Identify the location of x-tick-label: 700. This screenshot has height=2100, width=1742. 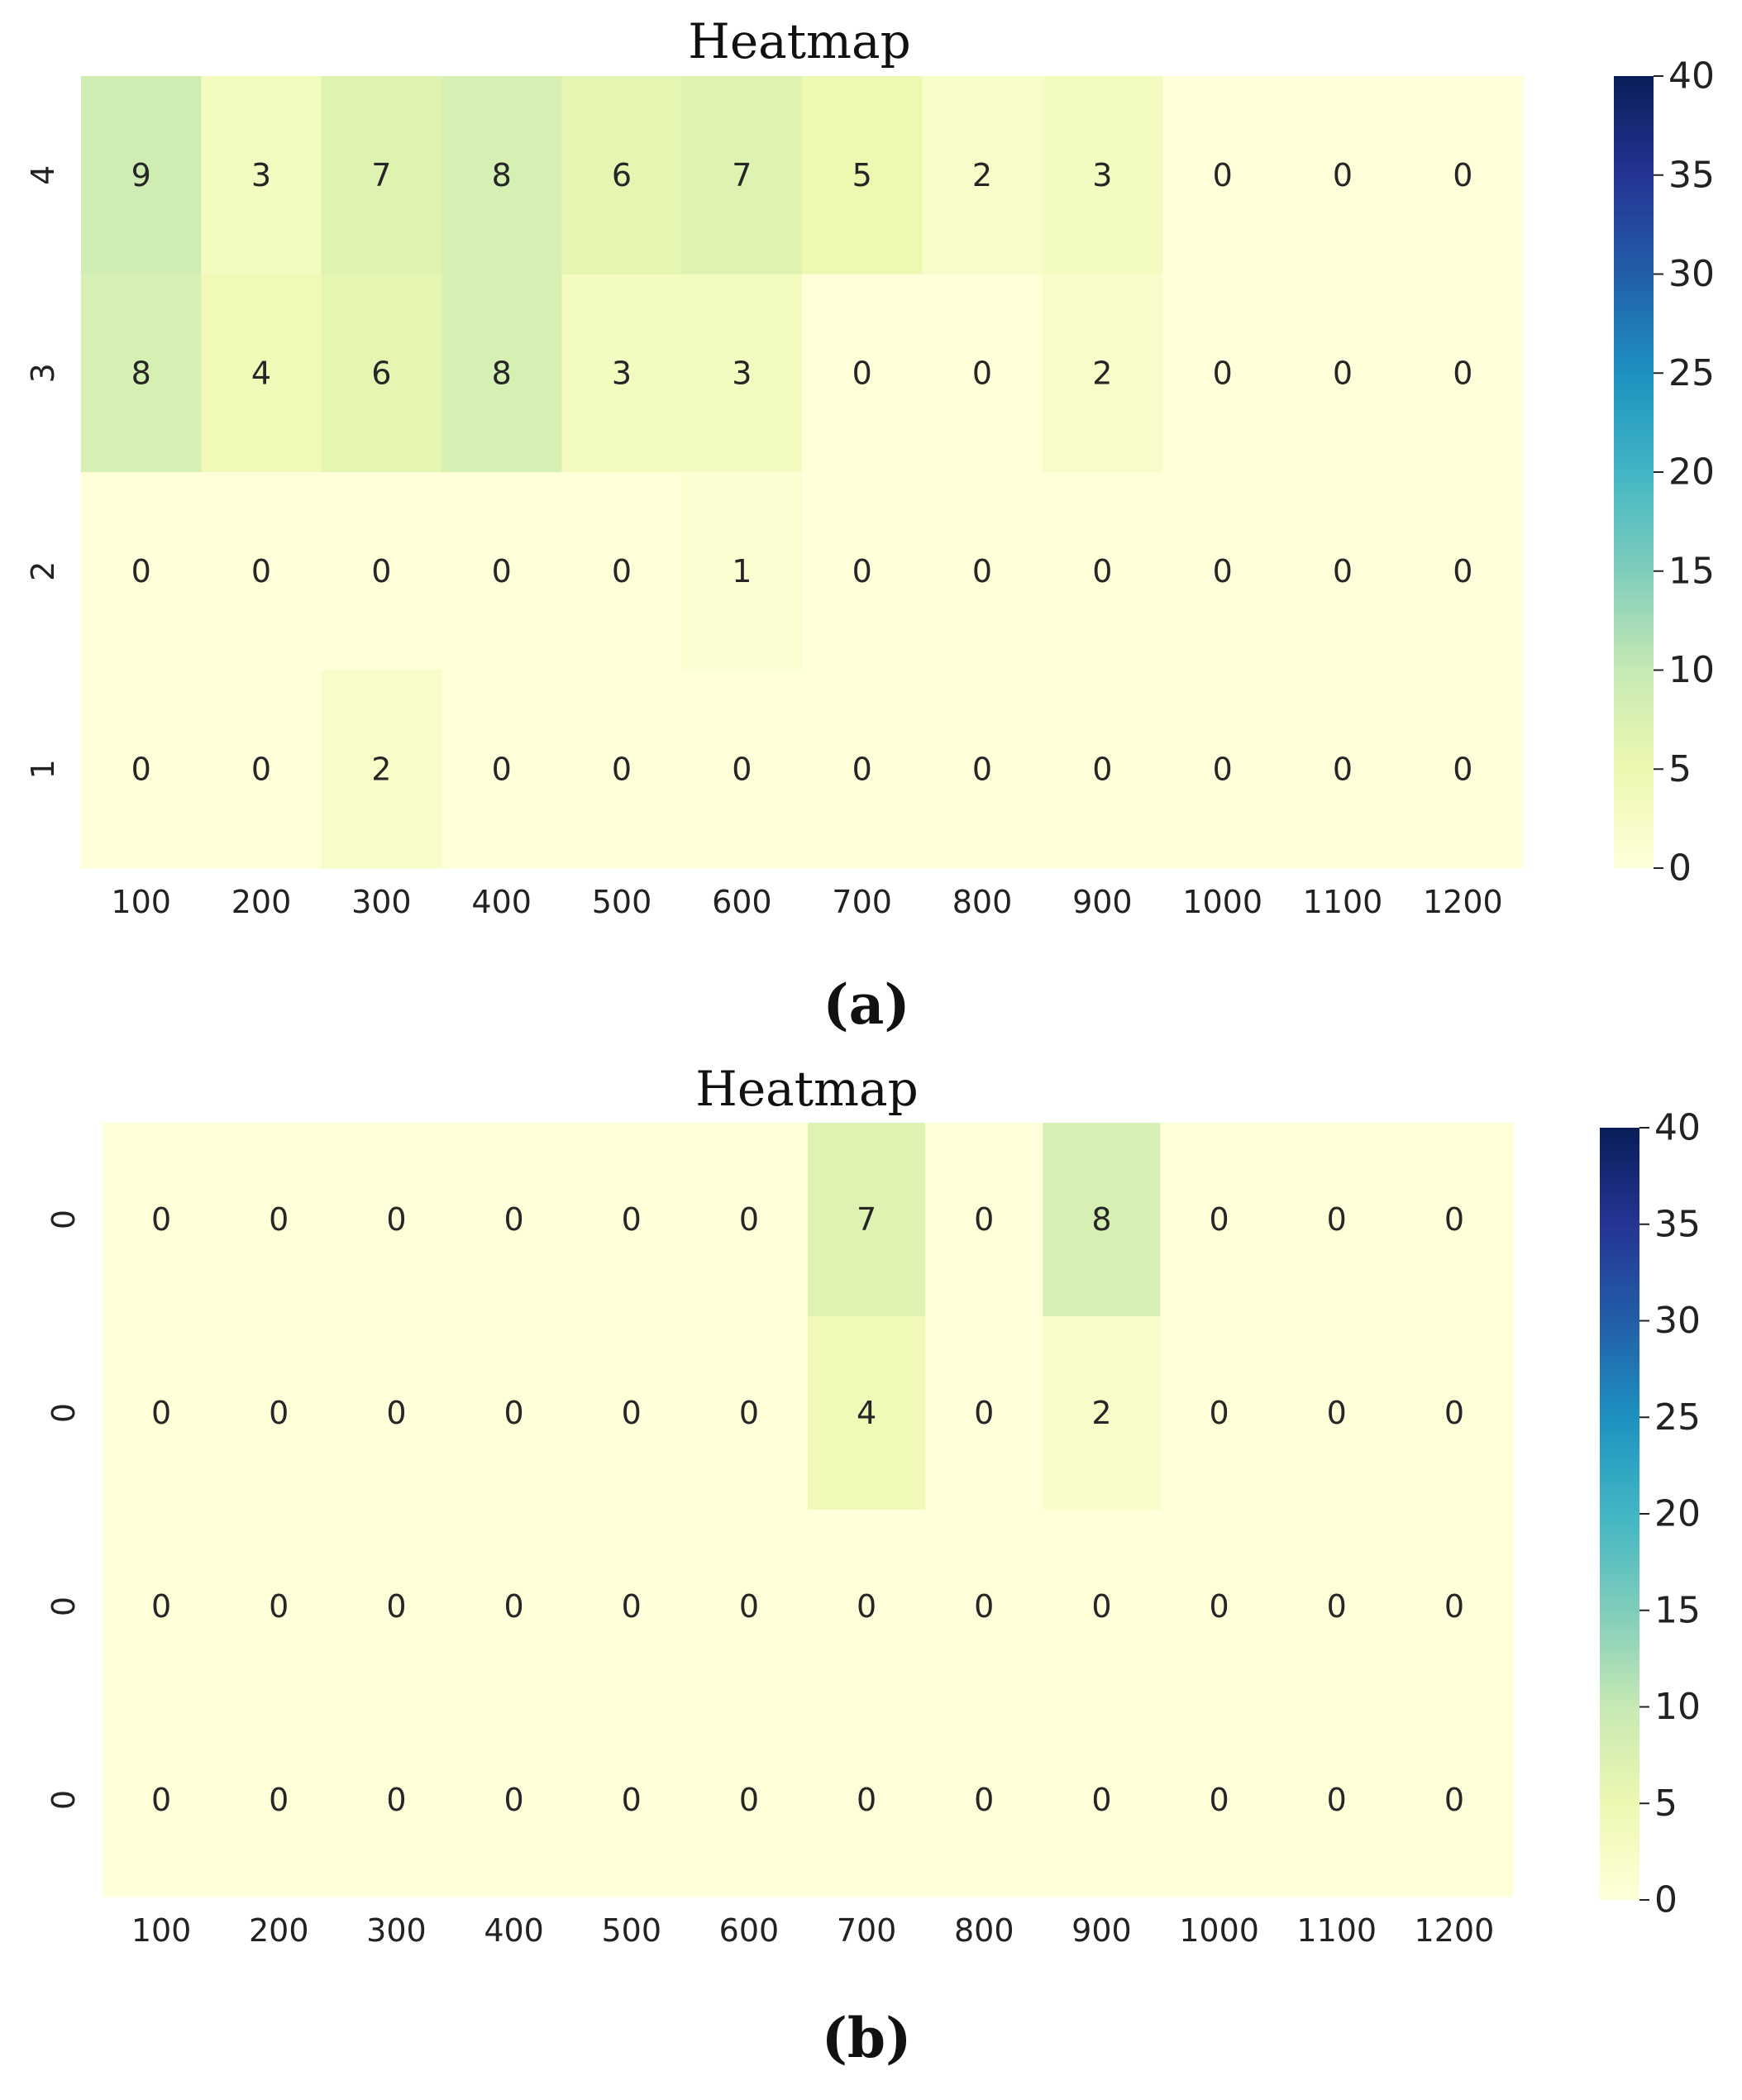
(867, 1930).